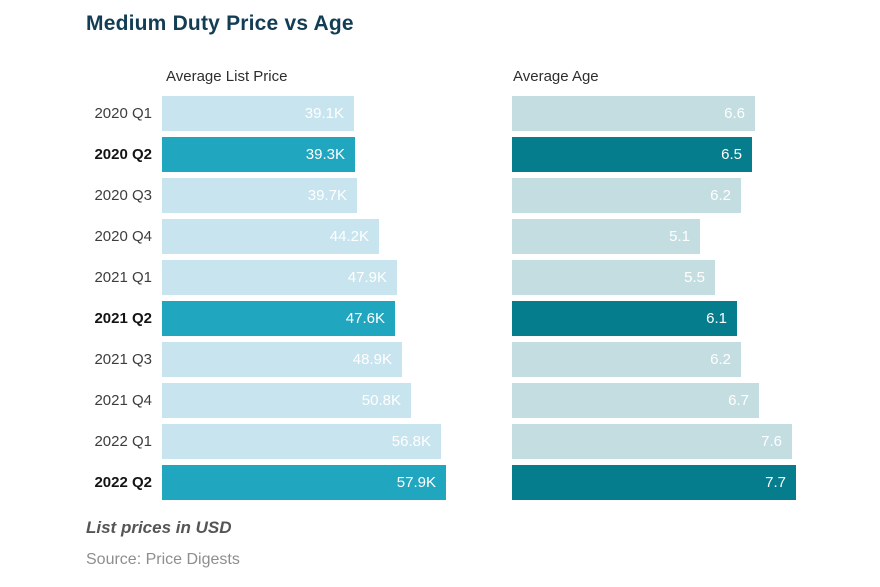  Describe the element at coordinates (466, 113) in the screenshot. I see `chart-row: 2020 Q1 39.1K 6.6` at that location.